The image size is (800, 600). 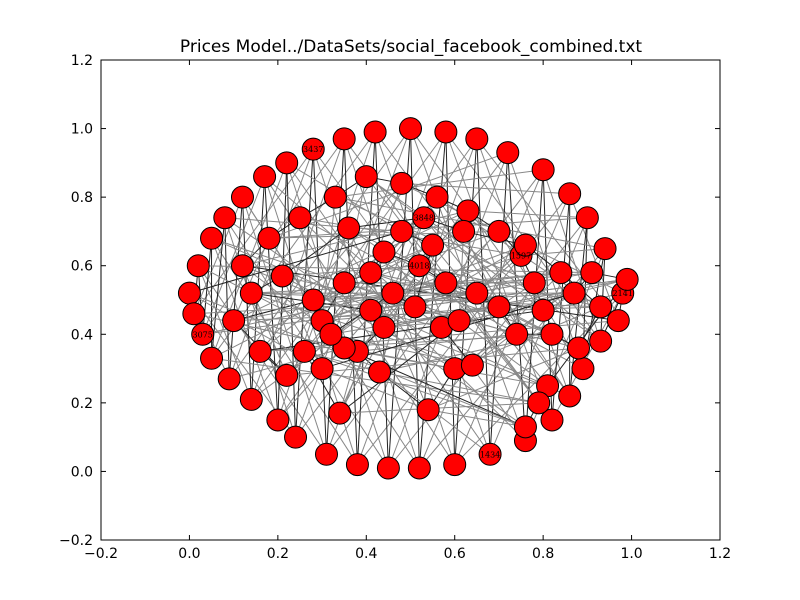 What do you see at coordinates (313, 149) in the screenshot?
I see `node-label: 3437` at bounding box center [313, 149].